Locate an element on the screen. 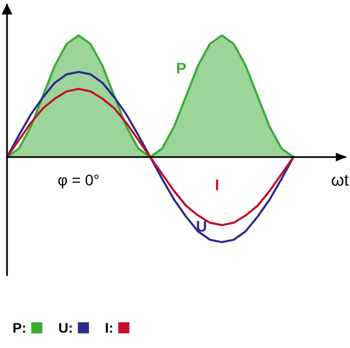  legend-label: I: is located at coordinates (109, 328).